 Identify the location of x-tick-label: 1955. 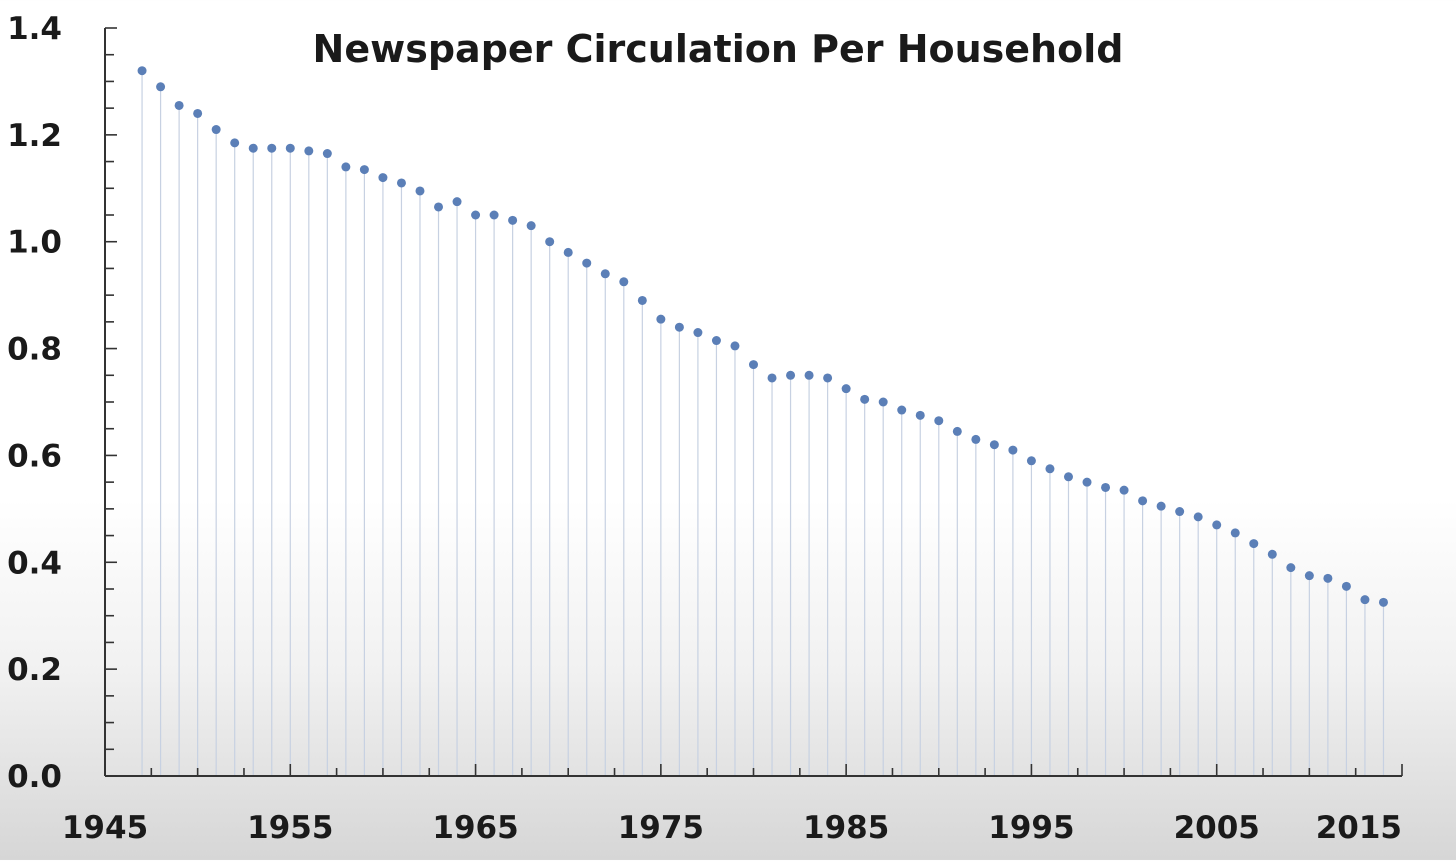
(290, 828).